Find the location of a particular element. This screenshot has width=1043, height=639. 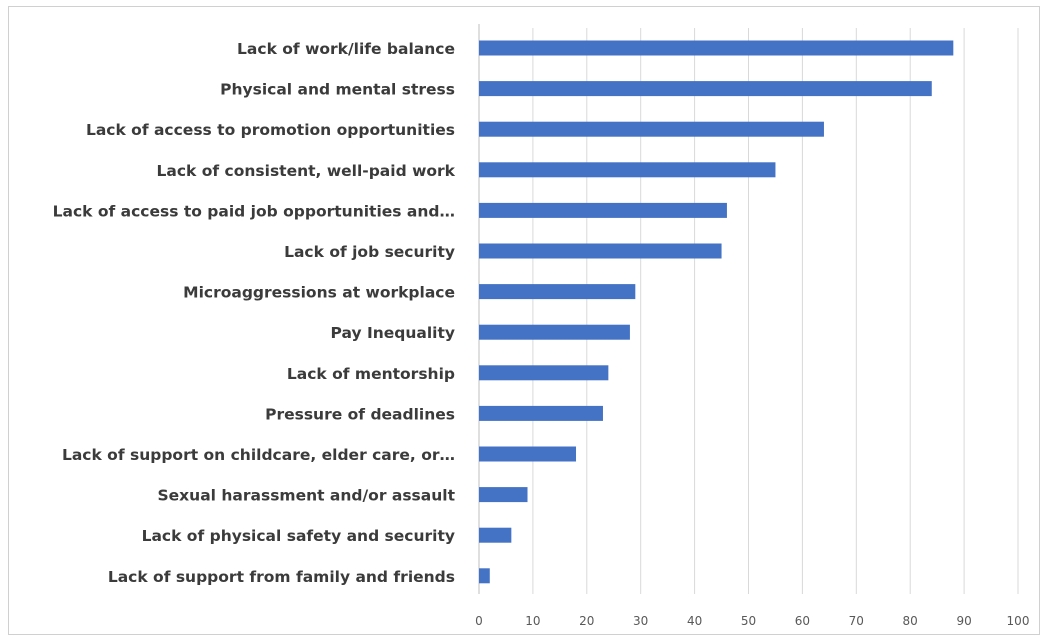

category-label: Lack of support from family and friends is located at coordinates (281, 577).